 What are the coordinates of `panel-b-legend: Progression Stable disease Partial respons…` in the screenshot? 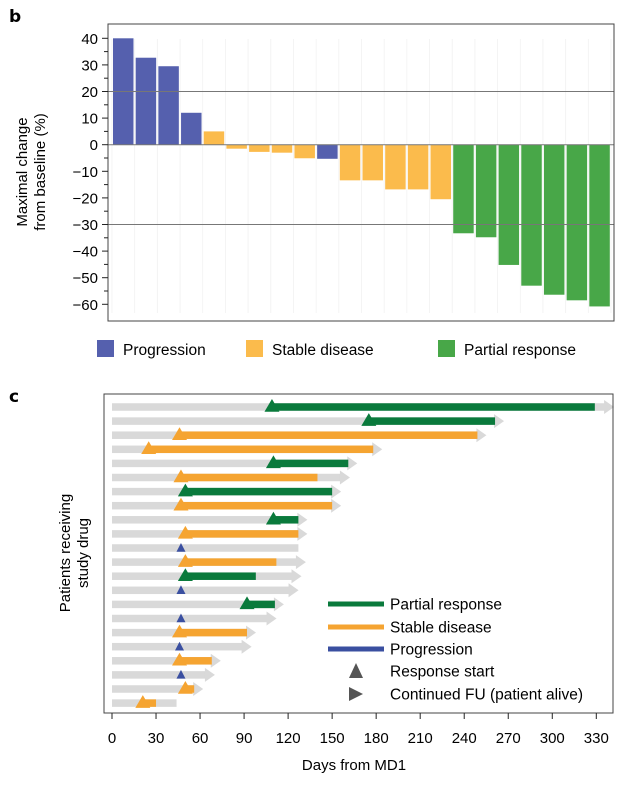 It's located at (336, 349).